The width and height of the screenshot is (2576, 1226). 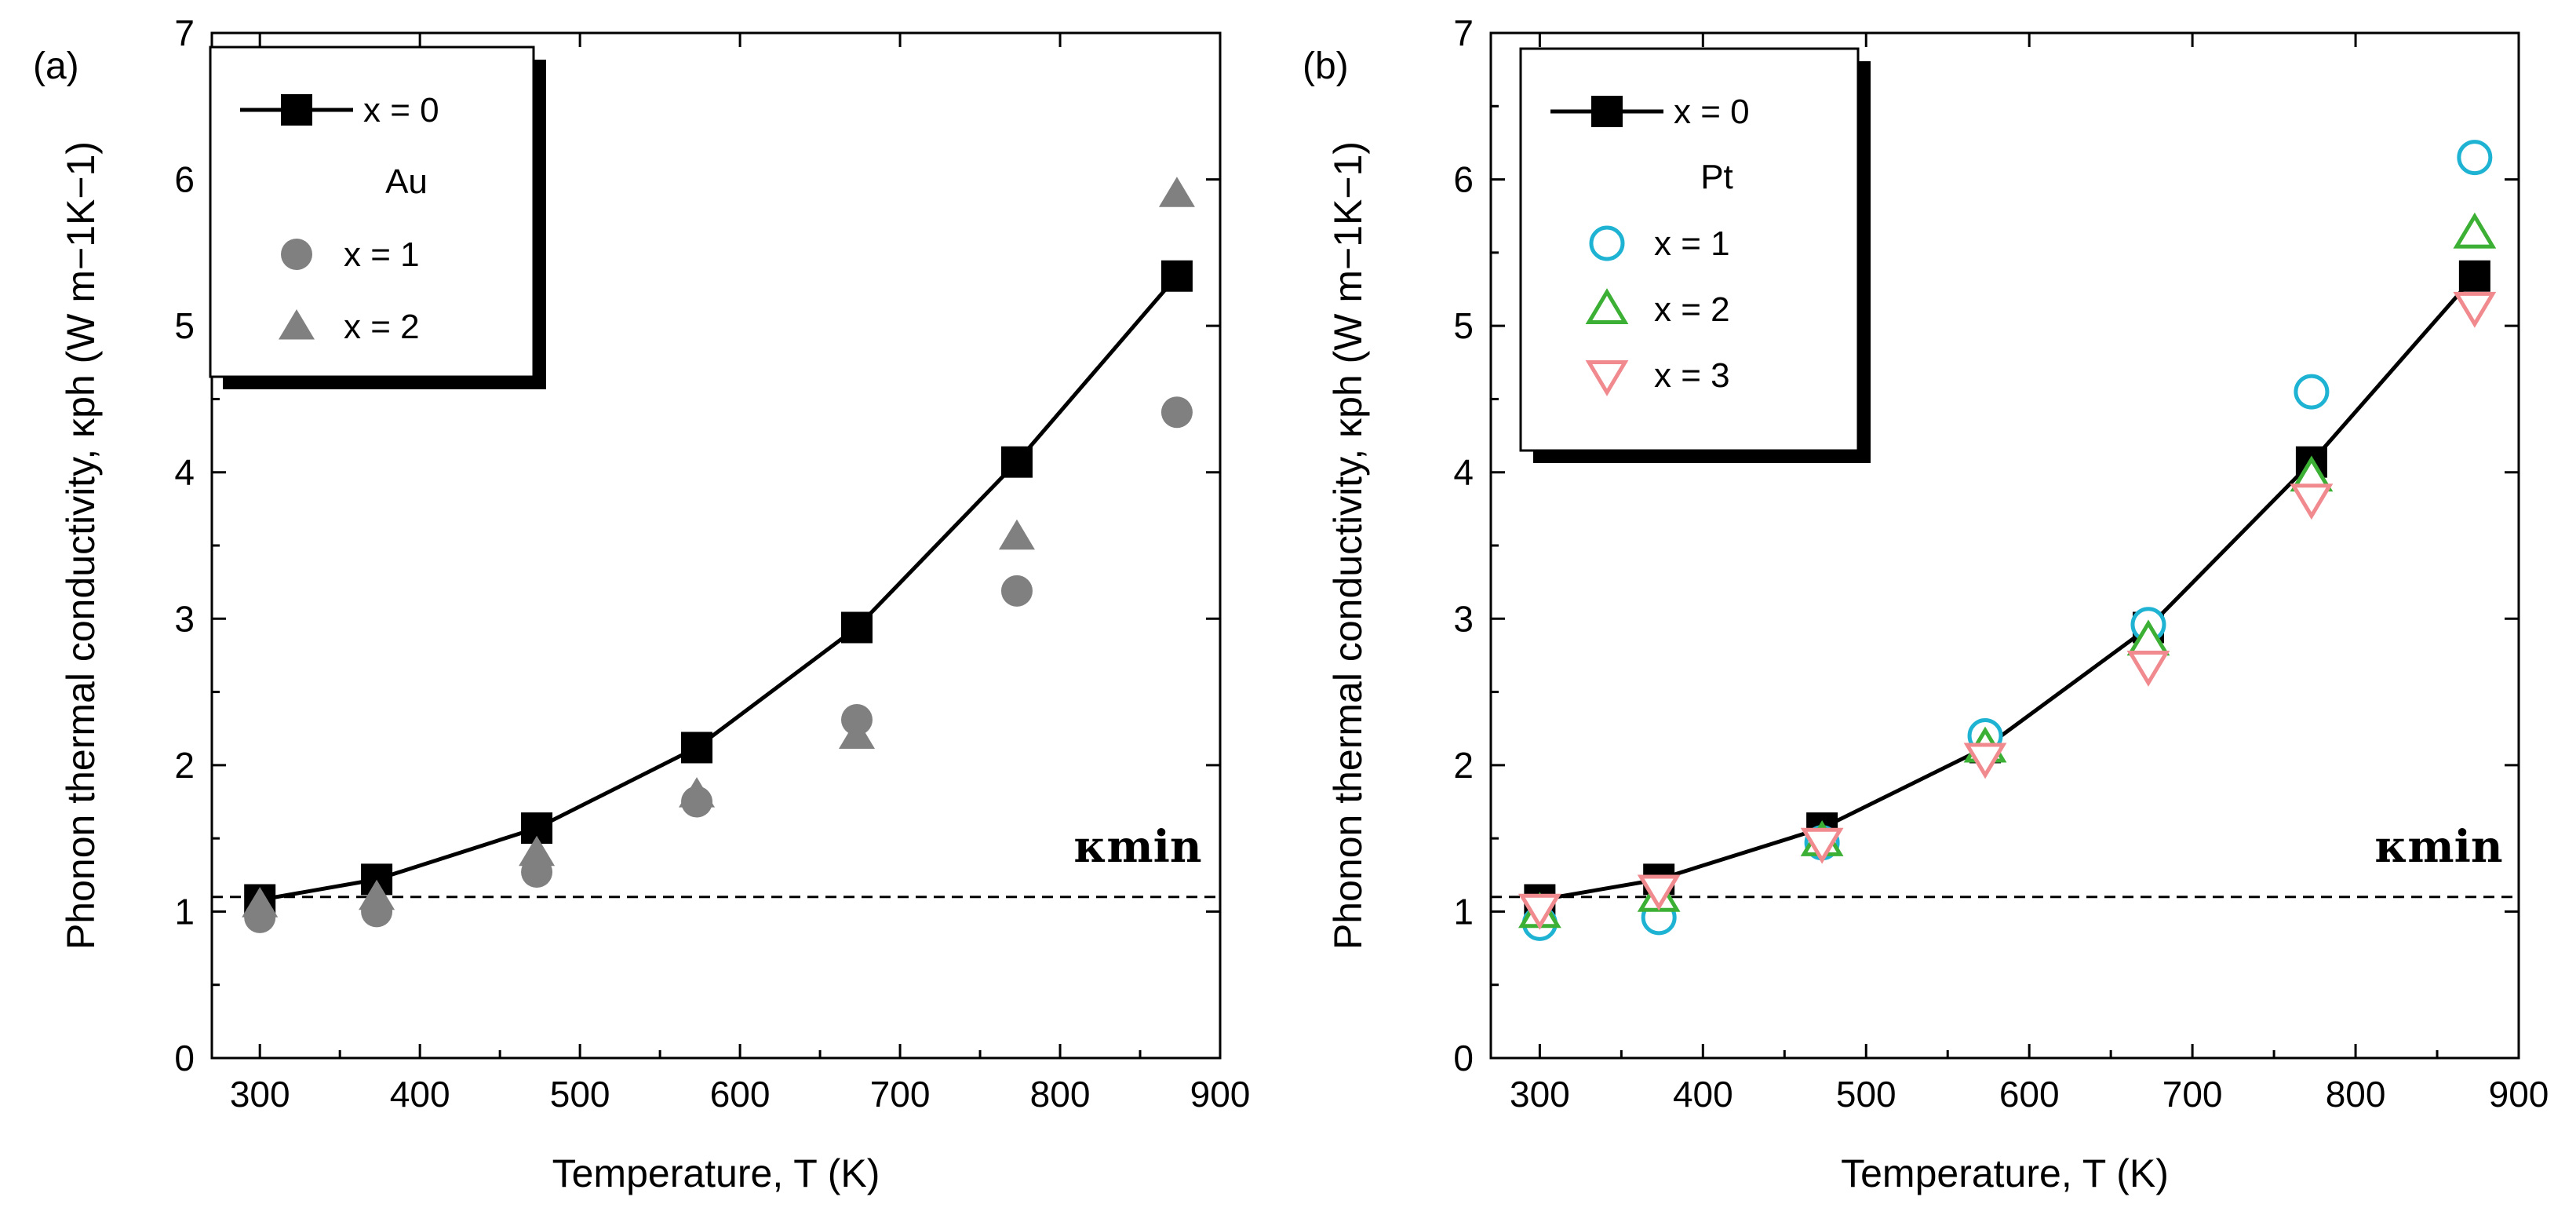 I want to click on panel-label: (a), so click(x=56, y=66).